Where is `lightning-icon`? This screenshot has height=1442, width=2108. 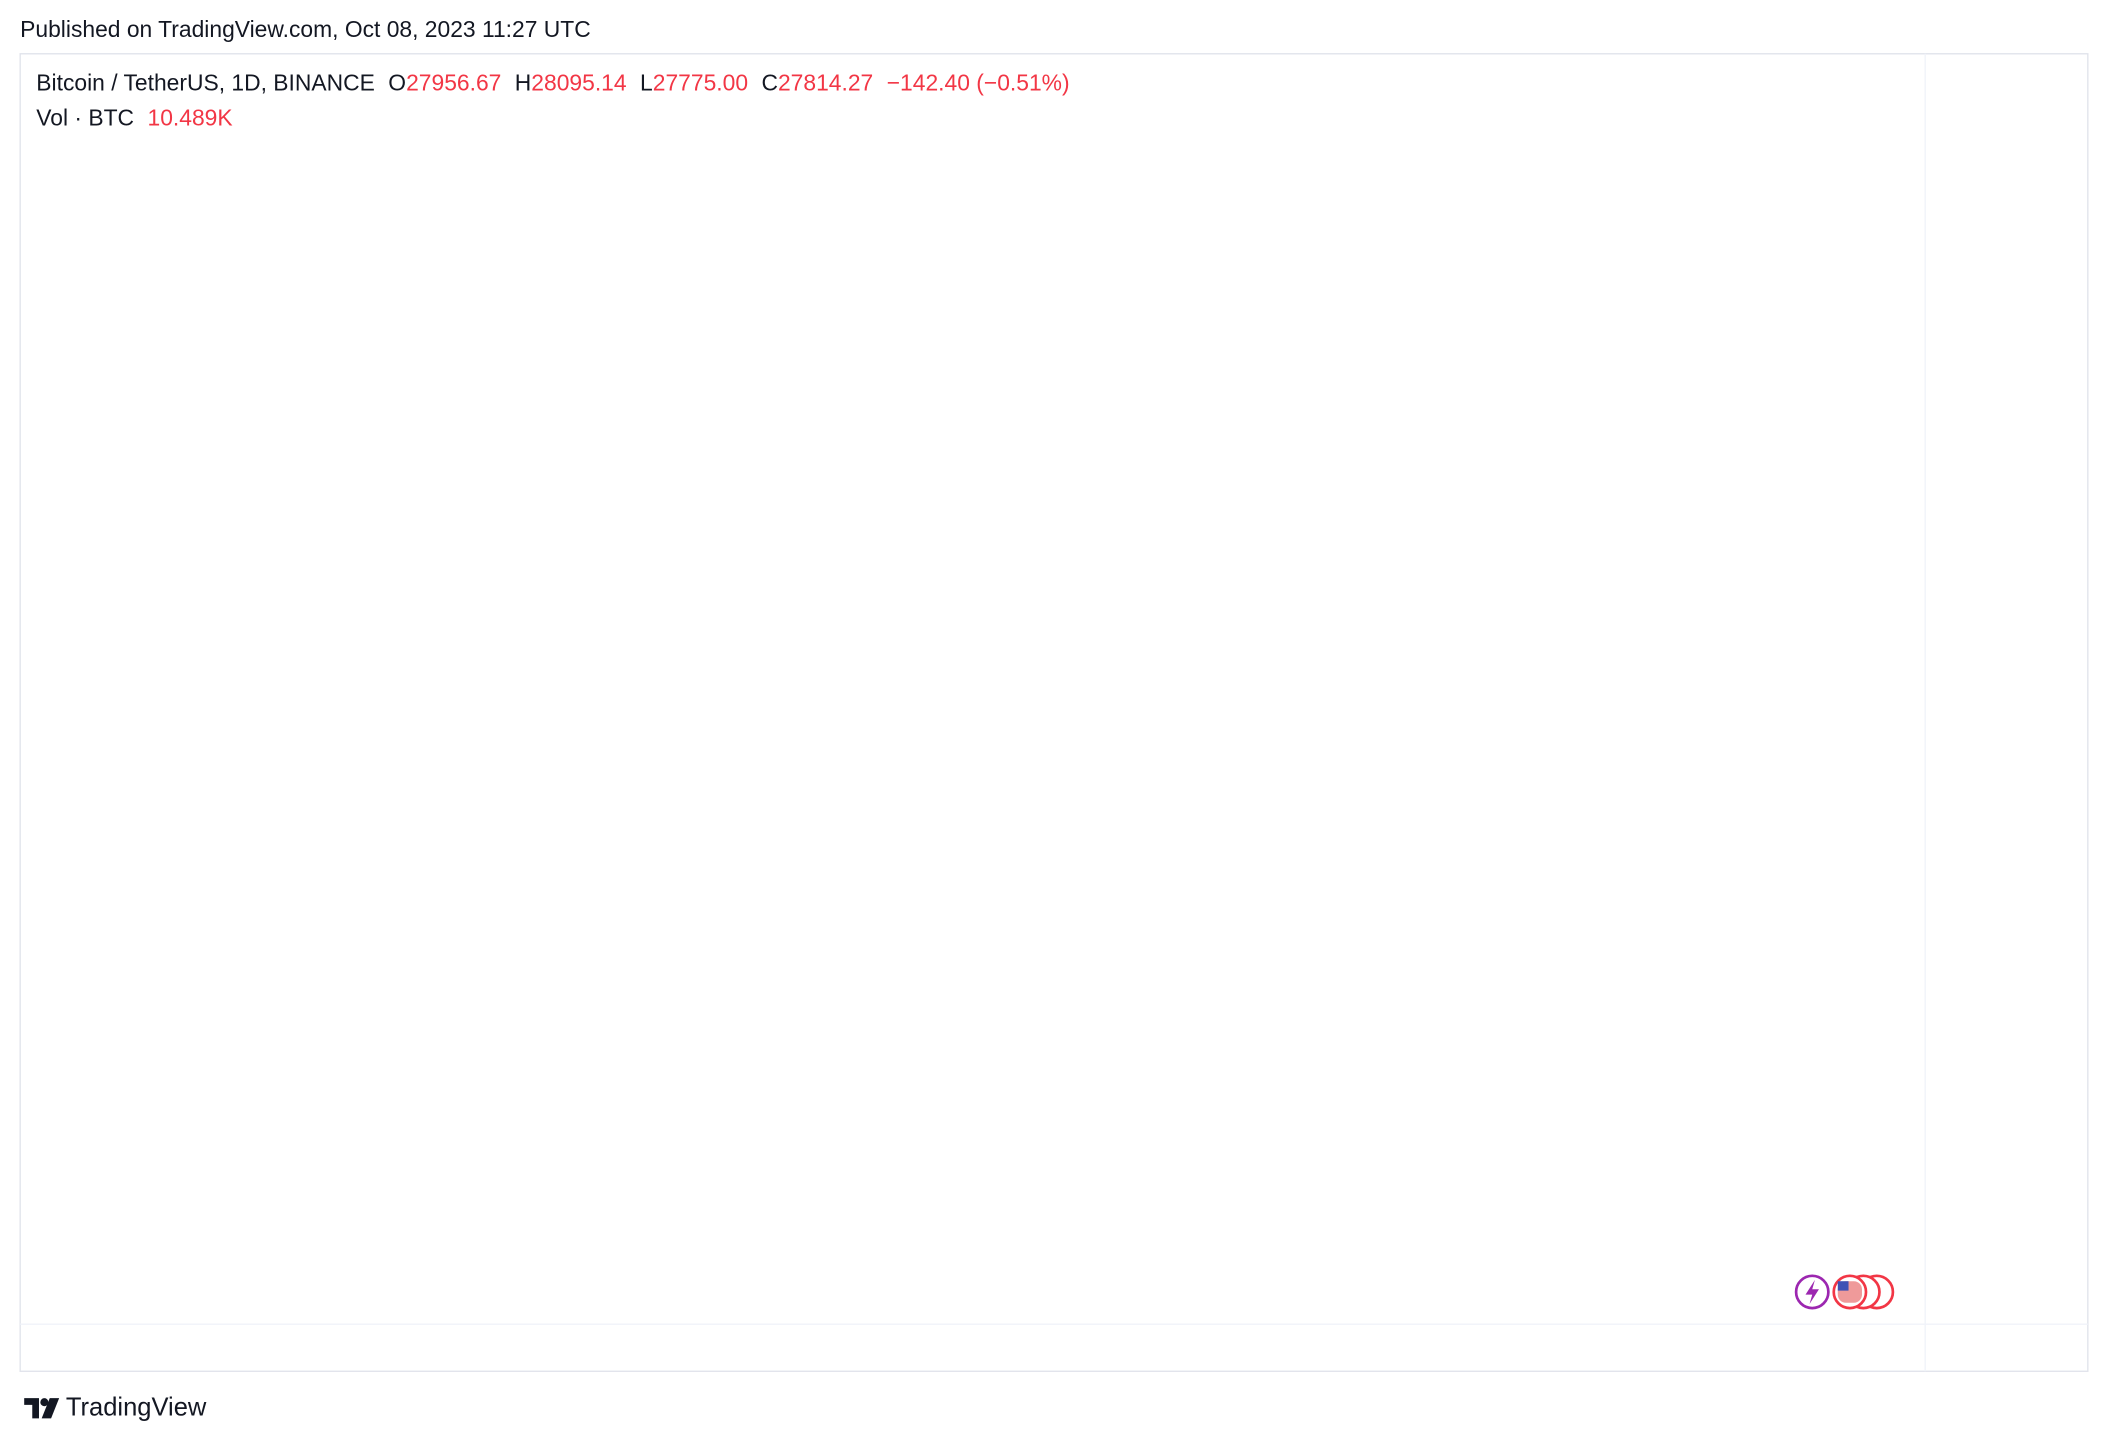
lightning-icon is located at coordinates (1812, 1292).